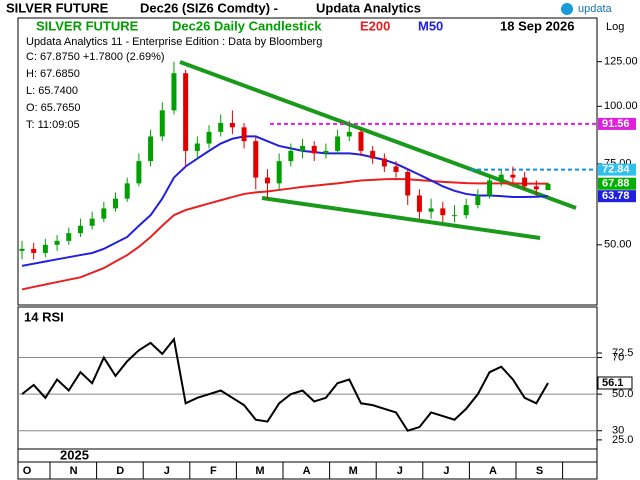 This screenshot has height=480, width=640. I want to click on rsi-title: 14 RSI, so click(44, 316).